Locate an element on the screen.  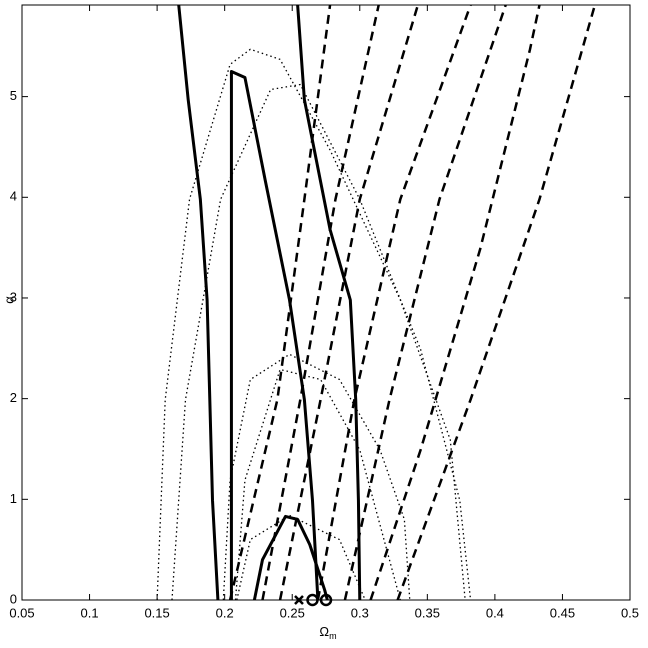
x-tick-label: 0.35 is located at coordinates (427, 612).